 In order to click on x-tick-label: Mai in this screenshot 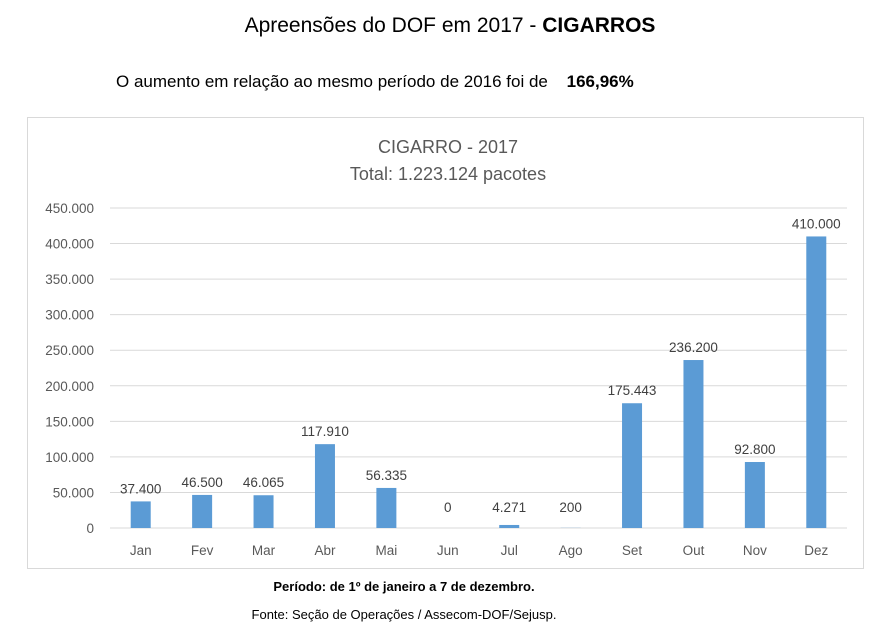, I will do `click(386, 550)`.